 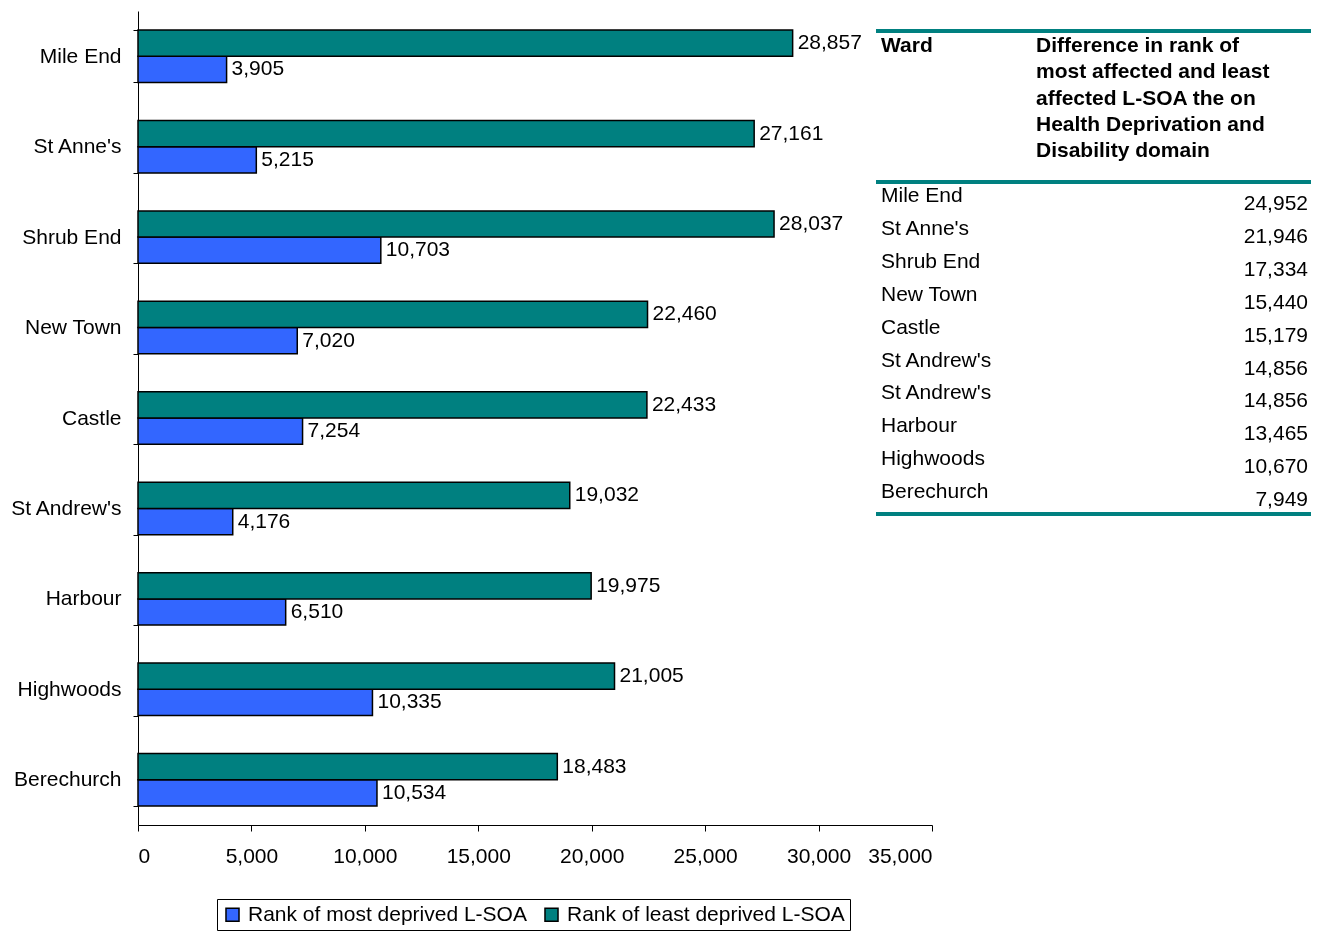 I want to click on category-label: Harbour, so click(x=919, y=425).